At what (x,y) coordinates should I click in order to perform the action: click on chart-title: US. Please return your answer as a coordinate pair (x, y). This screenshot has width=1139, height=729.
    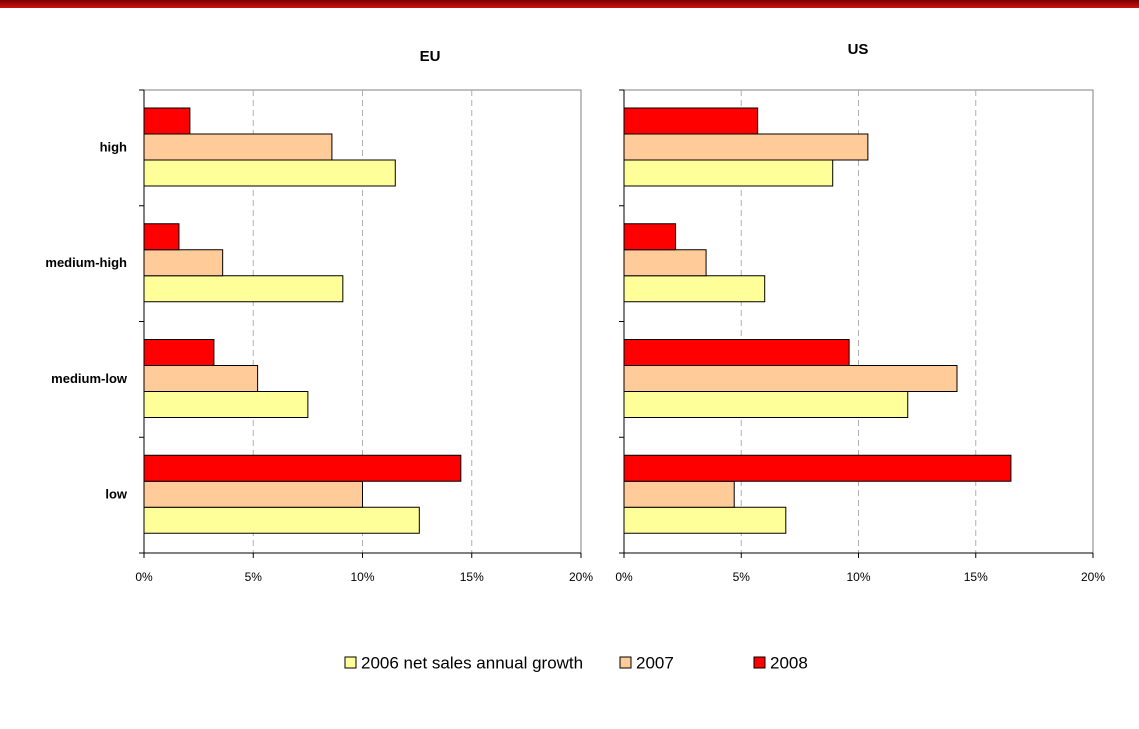
    Looking at the image, I should click on (858, 49).